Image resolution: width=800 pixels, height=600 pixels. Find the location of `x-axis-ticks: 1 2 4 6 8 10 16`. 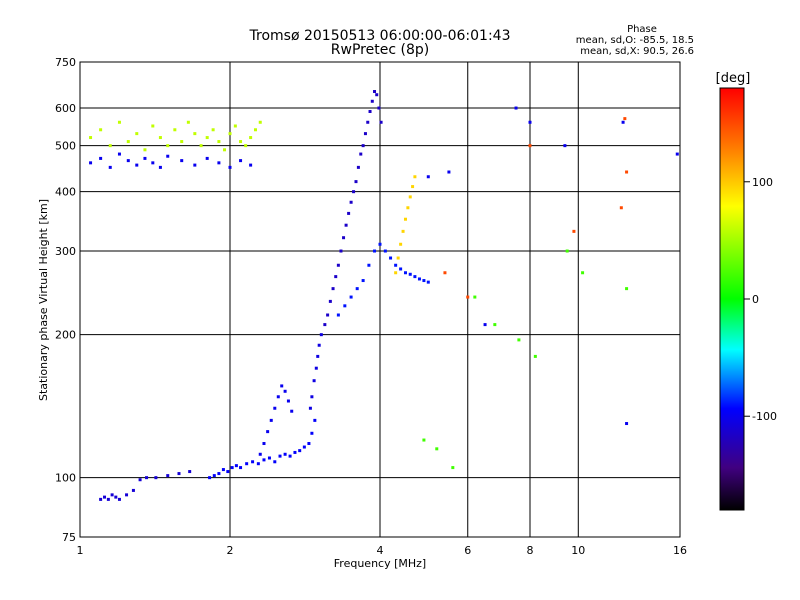

x-axis-ticks: 1 2 4 6 8 10 16 is located at coordinates (382, 550).